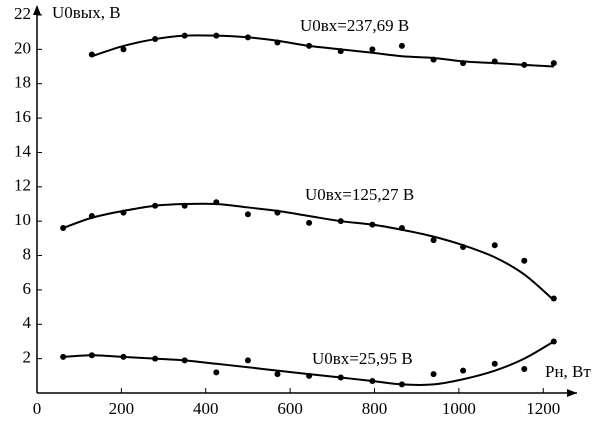 Image resolution: width=602 pixels, height=423 pixels. Describe the element at coordinates (22, 185) in the screenshot. I see `y-tick-label: 12` at that location.